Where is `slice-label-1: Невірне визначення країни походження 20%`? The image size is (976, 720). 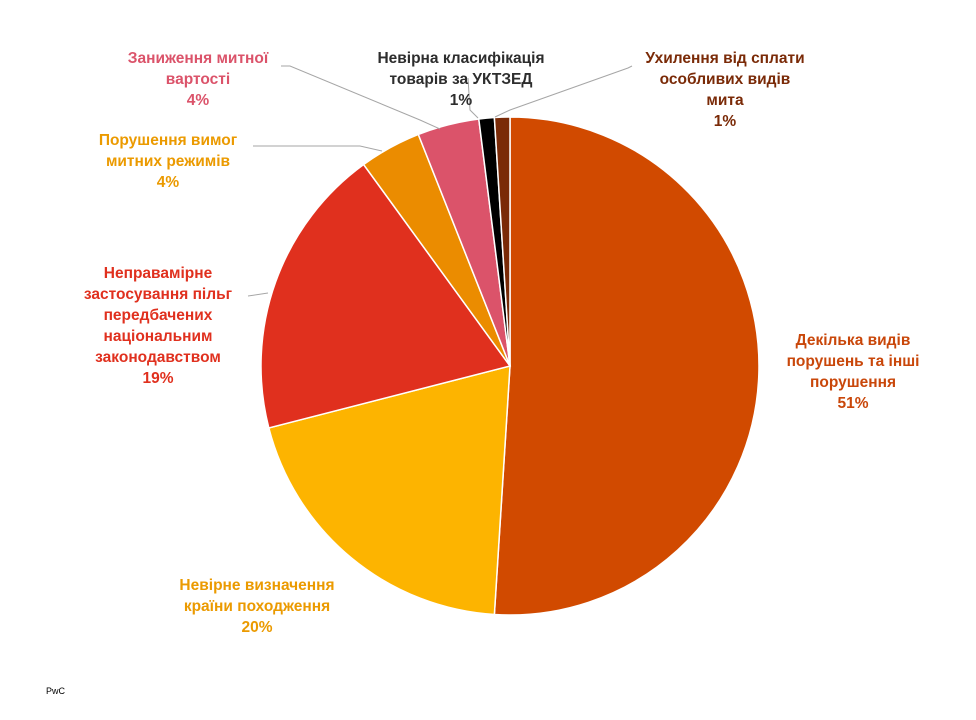 slice-label-1: Невірне визначення країни походження 20% is located at coordinates (257, 606).